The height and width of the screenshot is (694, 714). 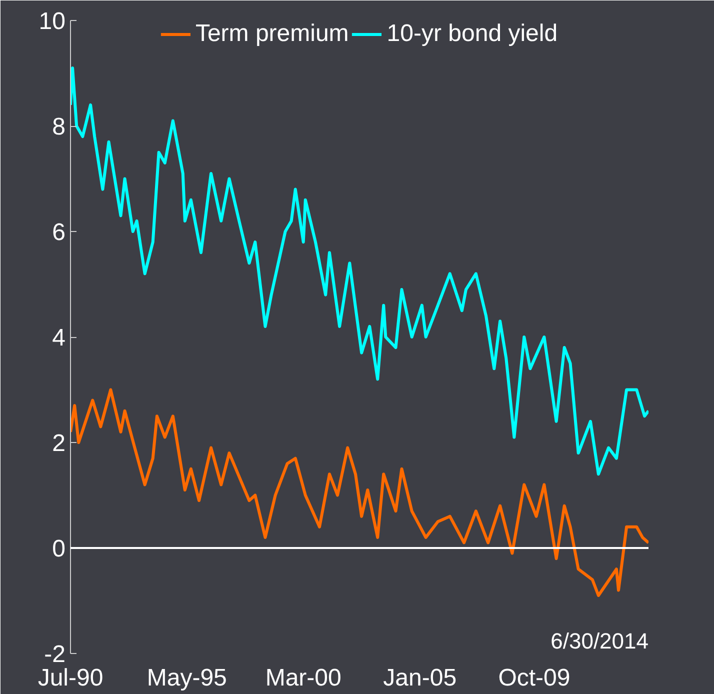 I want to click on y-tick-label: 2, so click(x=59, y=443).